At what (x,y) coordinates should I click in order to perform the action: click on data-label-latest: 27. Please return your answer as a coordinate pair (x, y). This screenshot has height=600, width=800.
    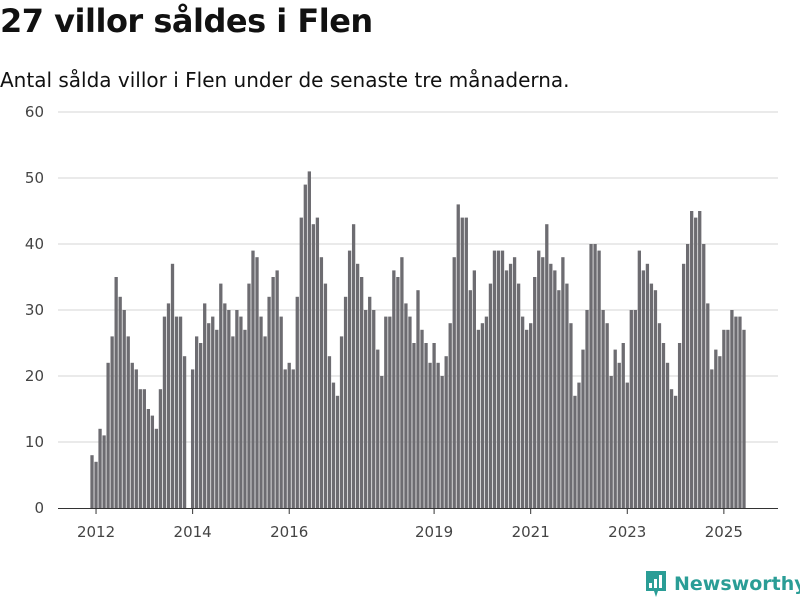
    Looking at the image, I should click on (749, 2).